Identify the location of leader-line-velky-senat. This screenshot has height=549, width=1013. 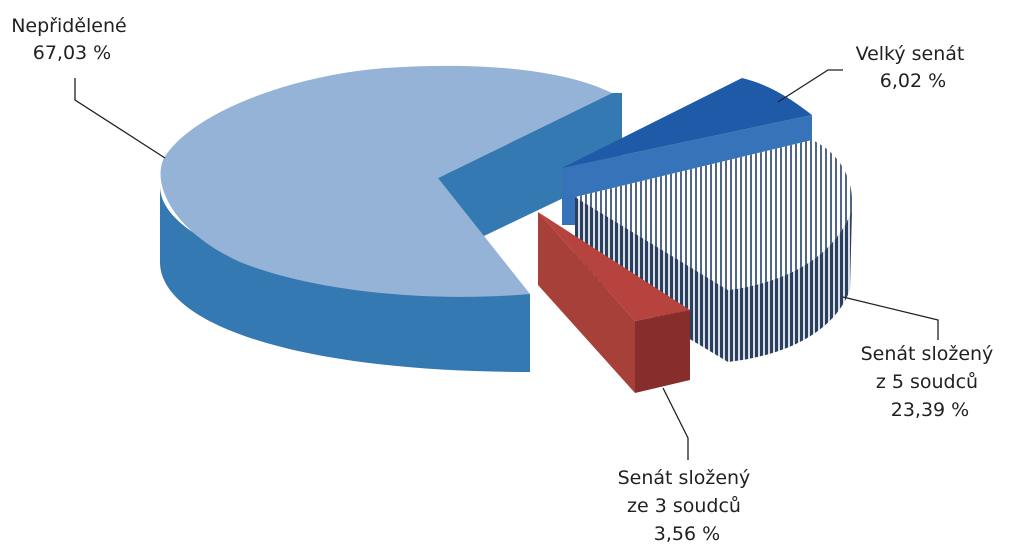
(810, 86).